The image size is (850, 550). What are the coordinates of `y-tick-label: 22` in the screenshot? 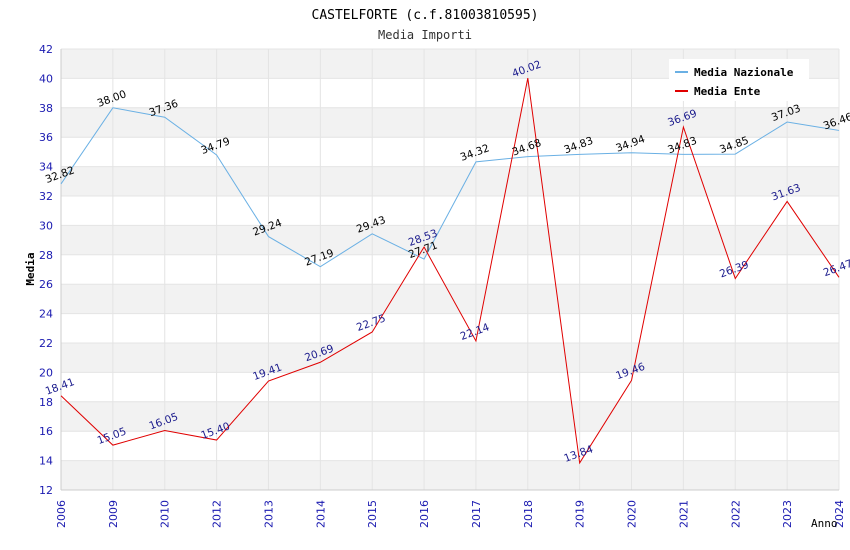 It's located at (46, 343).